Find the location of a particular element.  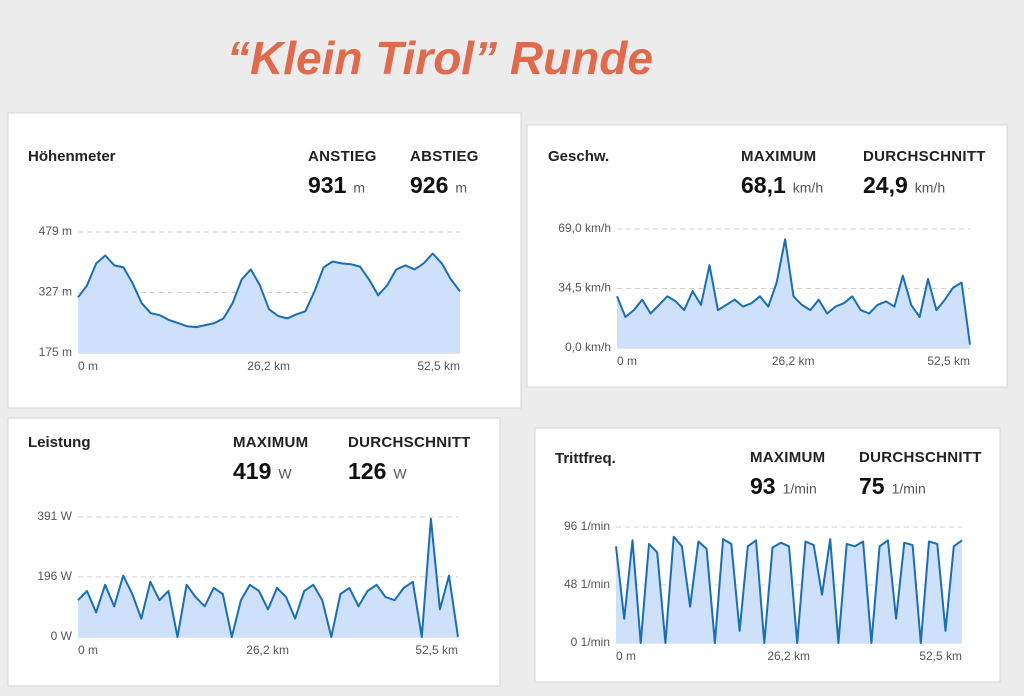

y-tick-label: 0 1/min is located at coordinates (590, 642).